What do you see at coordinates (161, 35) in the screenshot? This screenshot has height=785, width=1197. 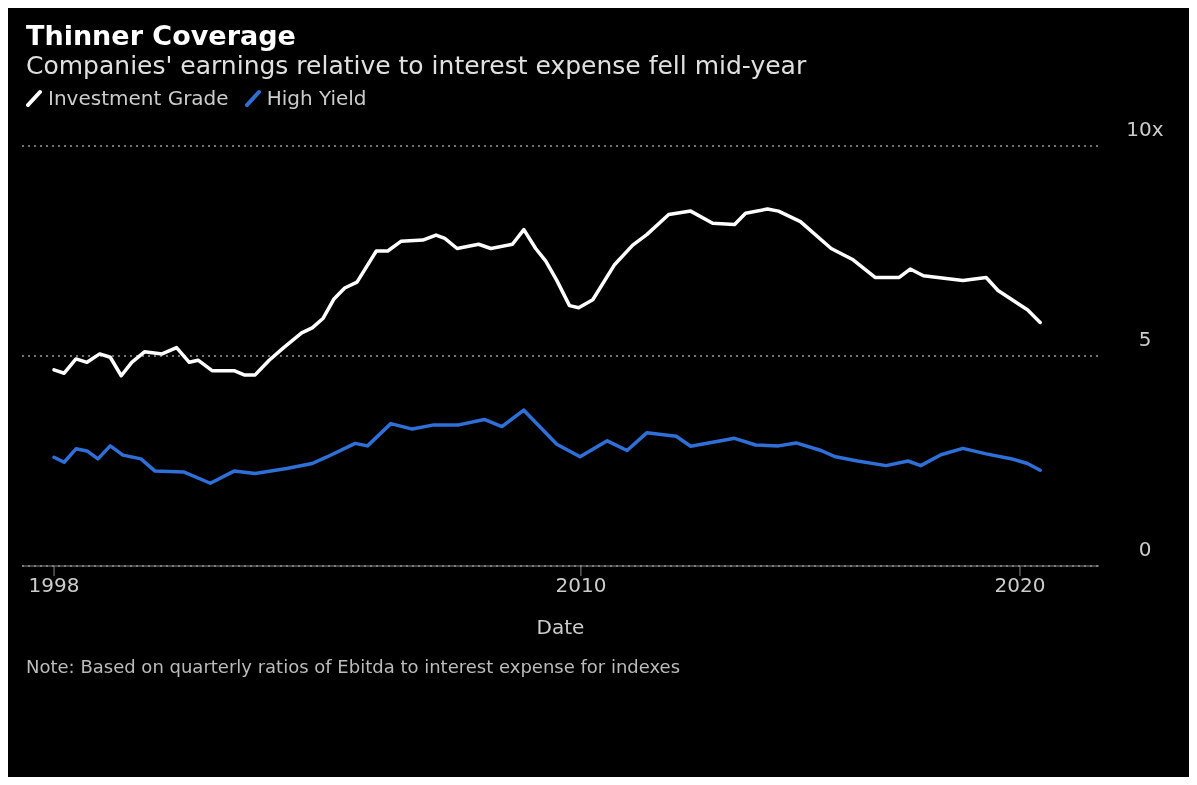 I see `chart-title: Thinner Coverage` at bounding box center [161, 35].